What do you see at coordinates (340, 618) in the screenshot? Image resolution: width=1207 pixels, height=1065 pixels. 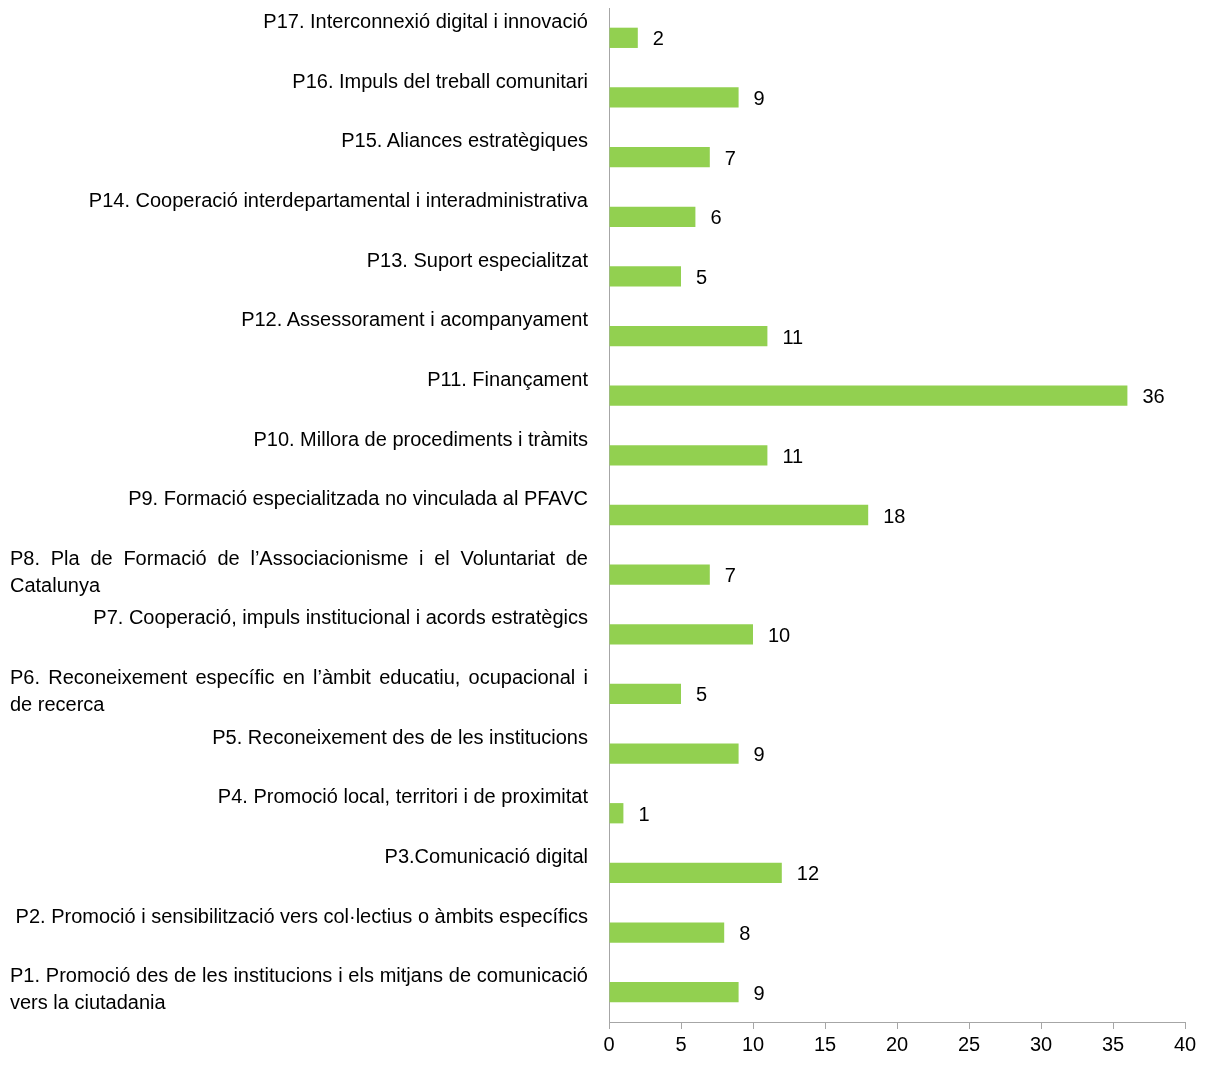 I see `y-tick-label: P7. Cooperació, impuls institucional i acords estratègics` at bounding box center [340, 618].